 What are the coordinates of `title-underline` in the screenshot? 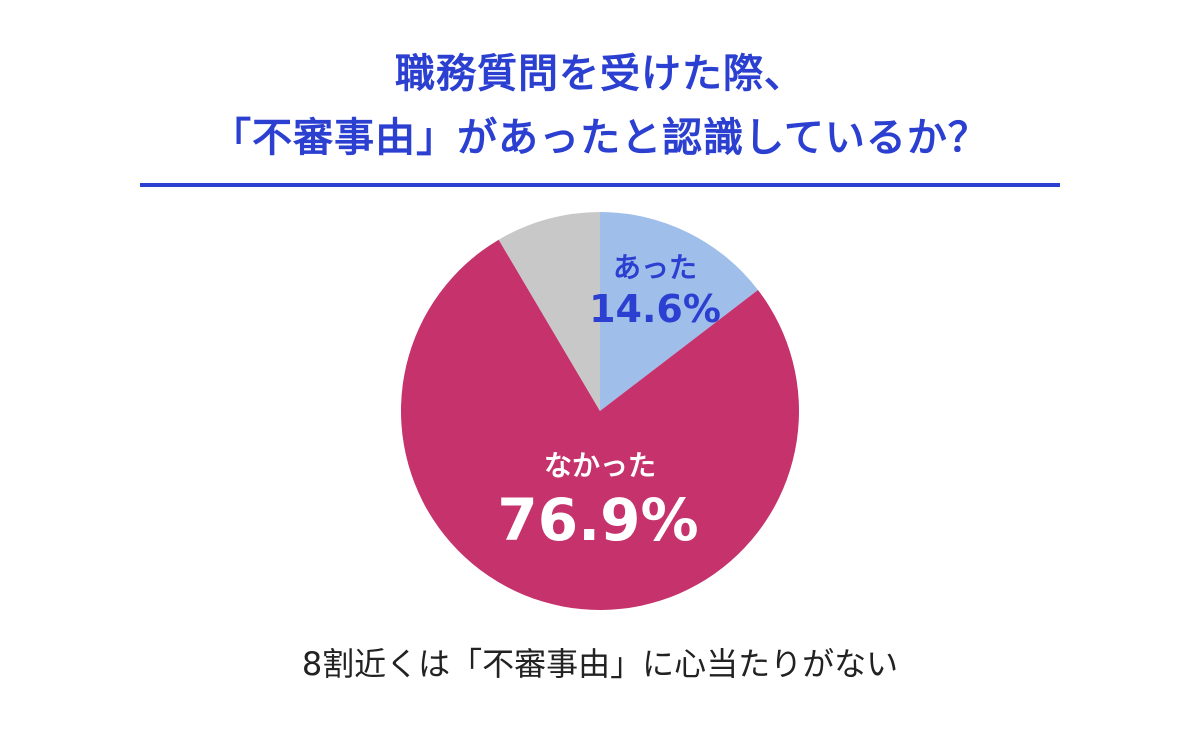 It's located at (600, 185).